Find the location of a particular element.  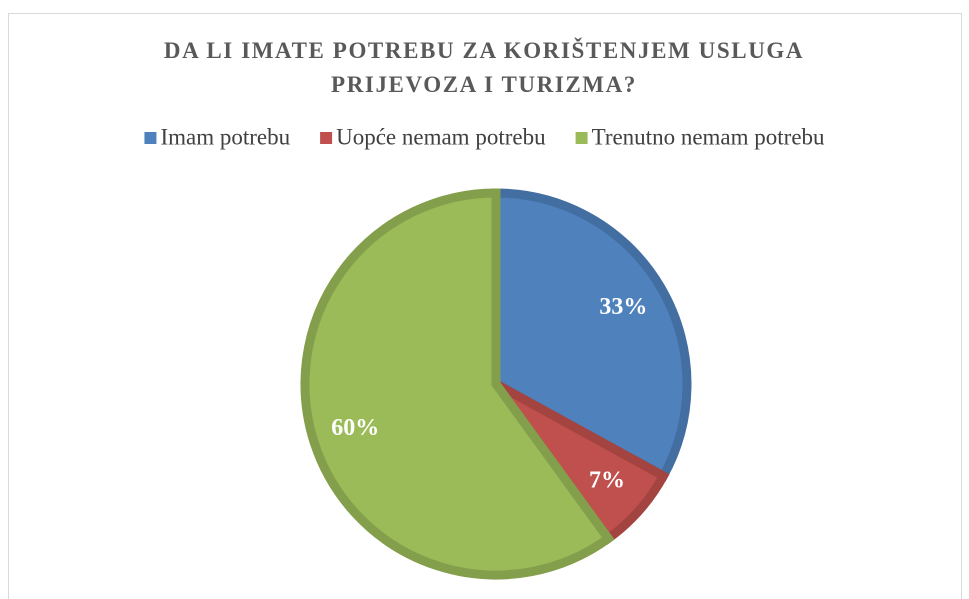

legend-label: Imam potrebu is located at coordinates (225, 136).